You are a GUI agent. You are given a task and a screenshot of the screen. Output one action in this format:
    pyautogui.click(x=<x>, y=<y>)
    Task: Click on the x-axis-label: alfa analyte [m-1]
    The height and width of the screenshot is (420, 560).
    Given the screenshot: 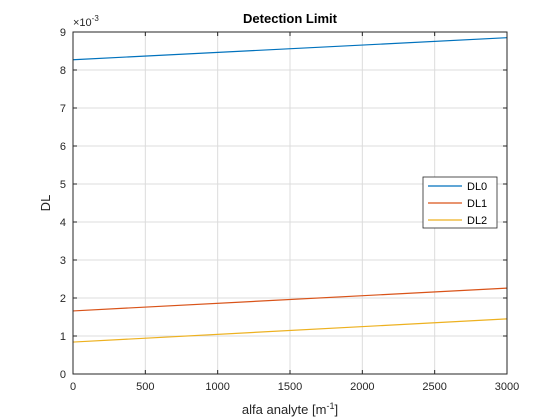 What is the action you would take?
    pyautogui.click(x=290, y=409)
    